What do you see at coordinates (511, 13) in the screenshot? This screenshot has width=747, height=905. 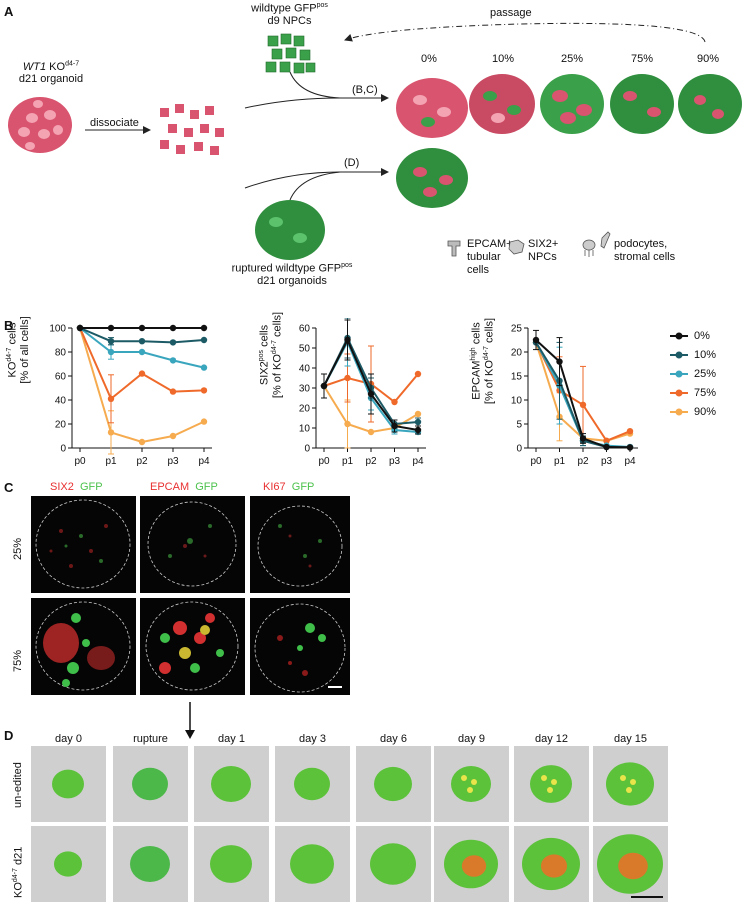 I see `passage-label: passage` at bounding box center [511, 13].